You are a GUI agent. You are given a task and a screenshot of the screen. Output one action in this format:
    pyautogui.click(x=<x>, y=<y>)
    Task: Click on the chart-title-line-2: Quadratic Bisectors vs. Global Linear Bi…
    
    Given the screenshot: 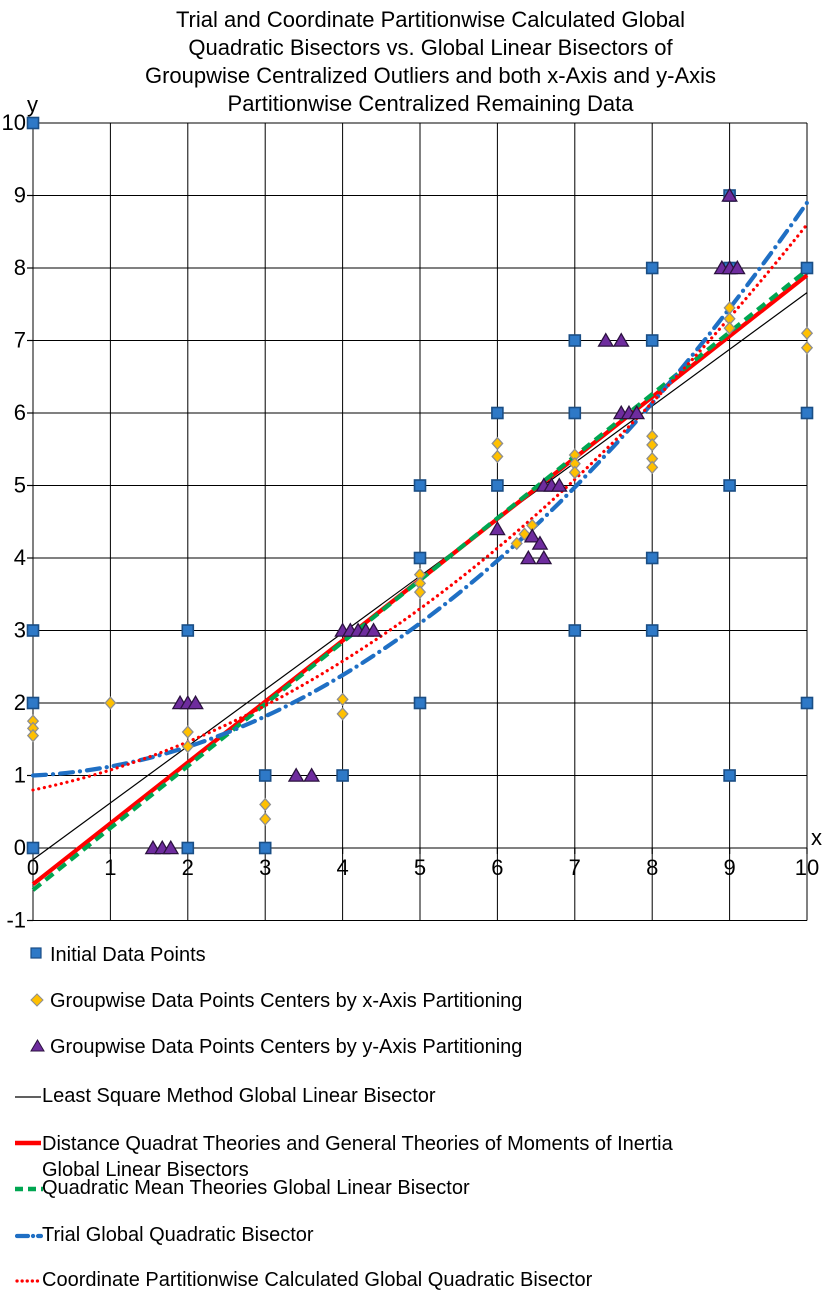 What is the action you would take?
    pyautogui.click(x=430, y=47)
    